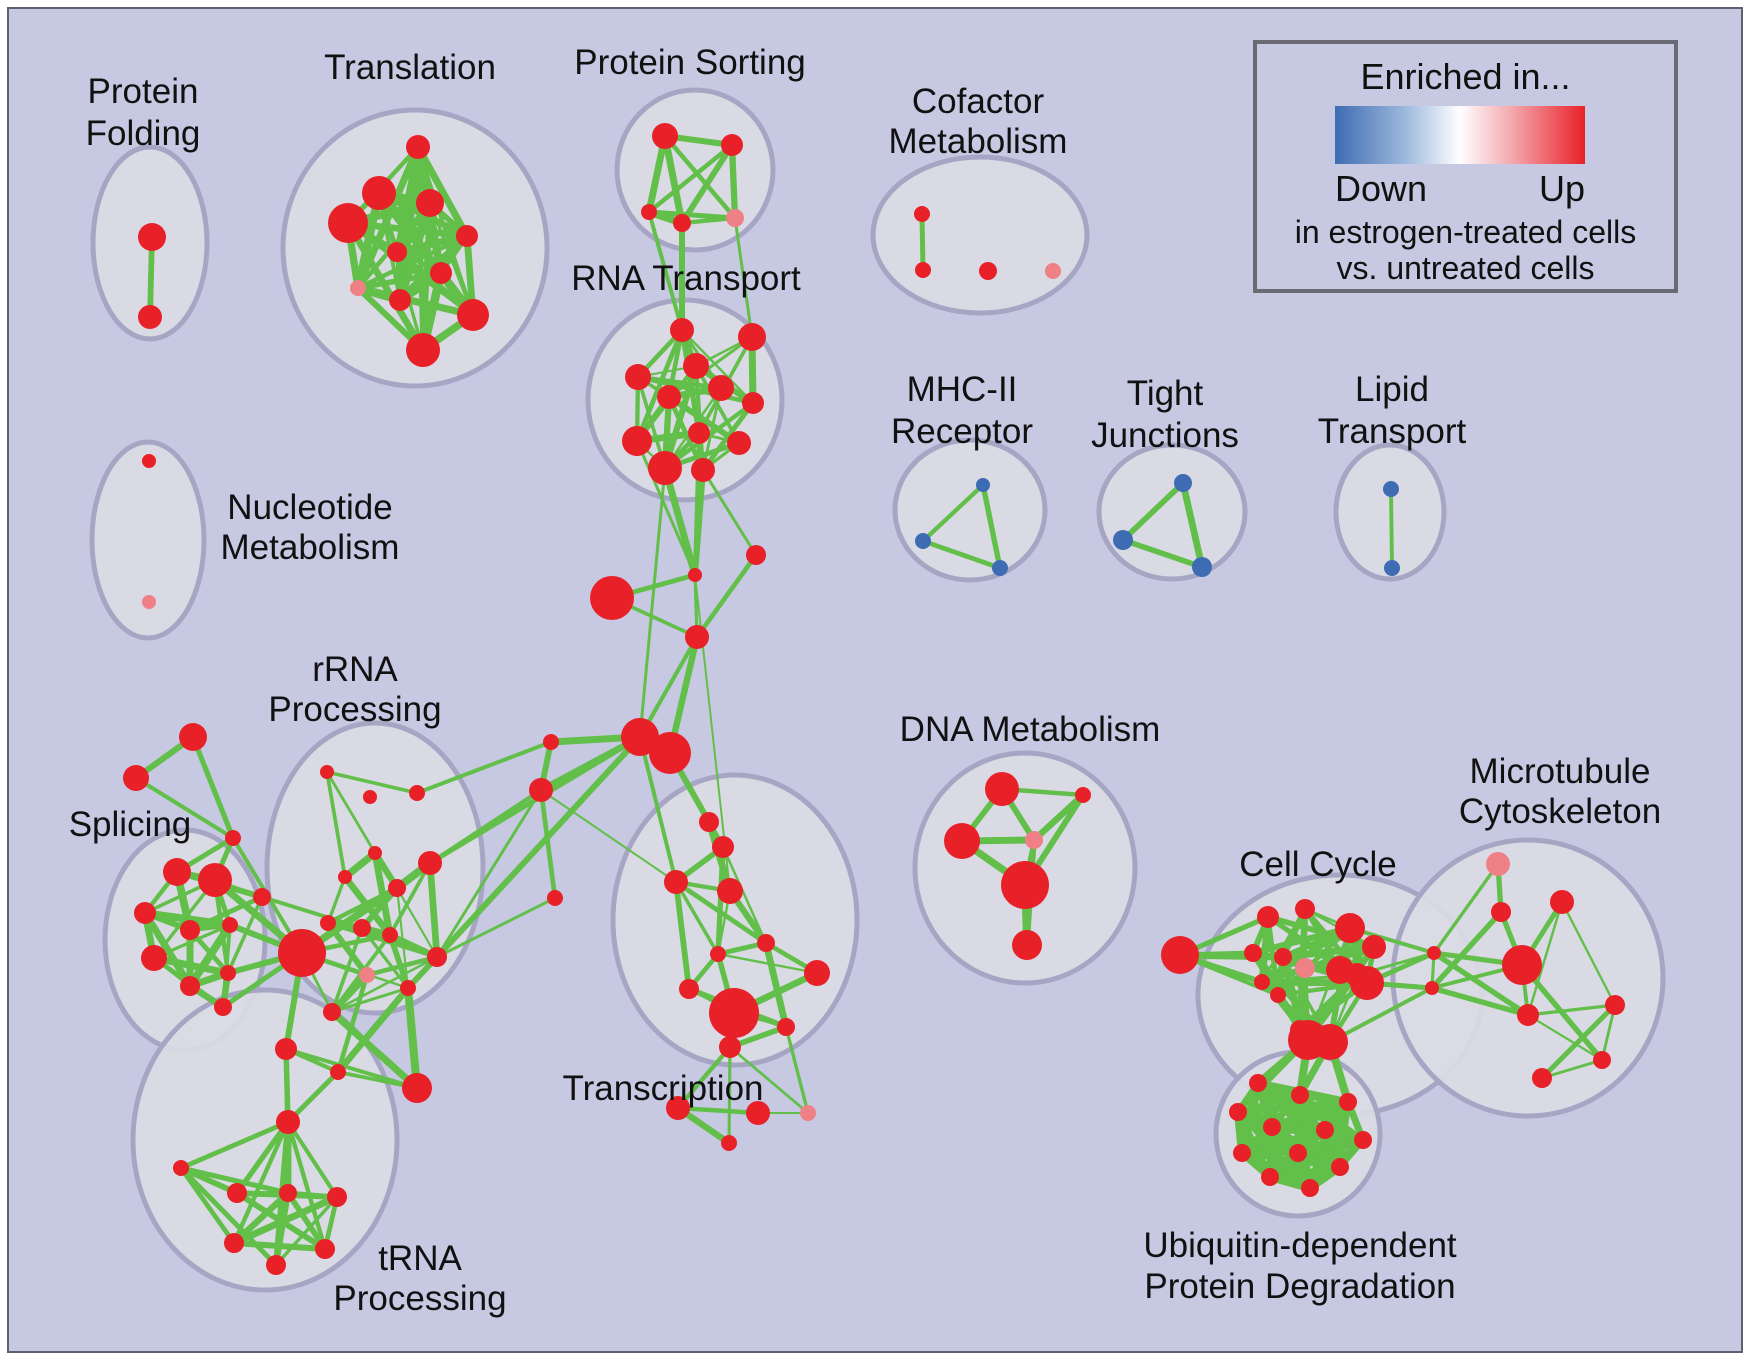  Describe the element at coordinates (1560, 771) in the screenshot. I see `cluster-label-microtubule-cytoskeleton: Microtubule` at that location.